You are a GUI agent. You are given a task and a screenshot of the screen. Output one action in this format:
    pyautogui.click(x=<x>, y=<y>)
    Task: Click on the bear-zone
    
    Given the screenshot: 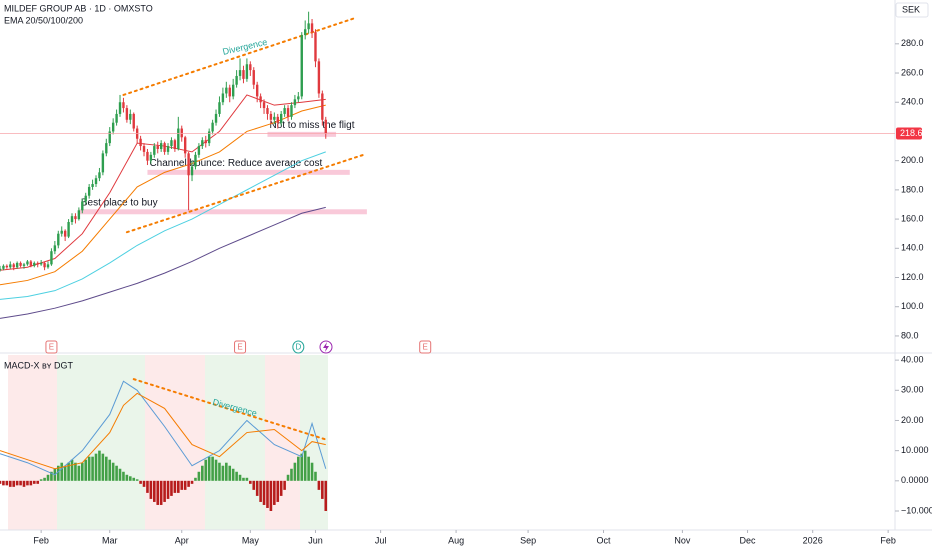 What is the action you would take?
    pyautogui.click(x=175, y=442)
    